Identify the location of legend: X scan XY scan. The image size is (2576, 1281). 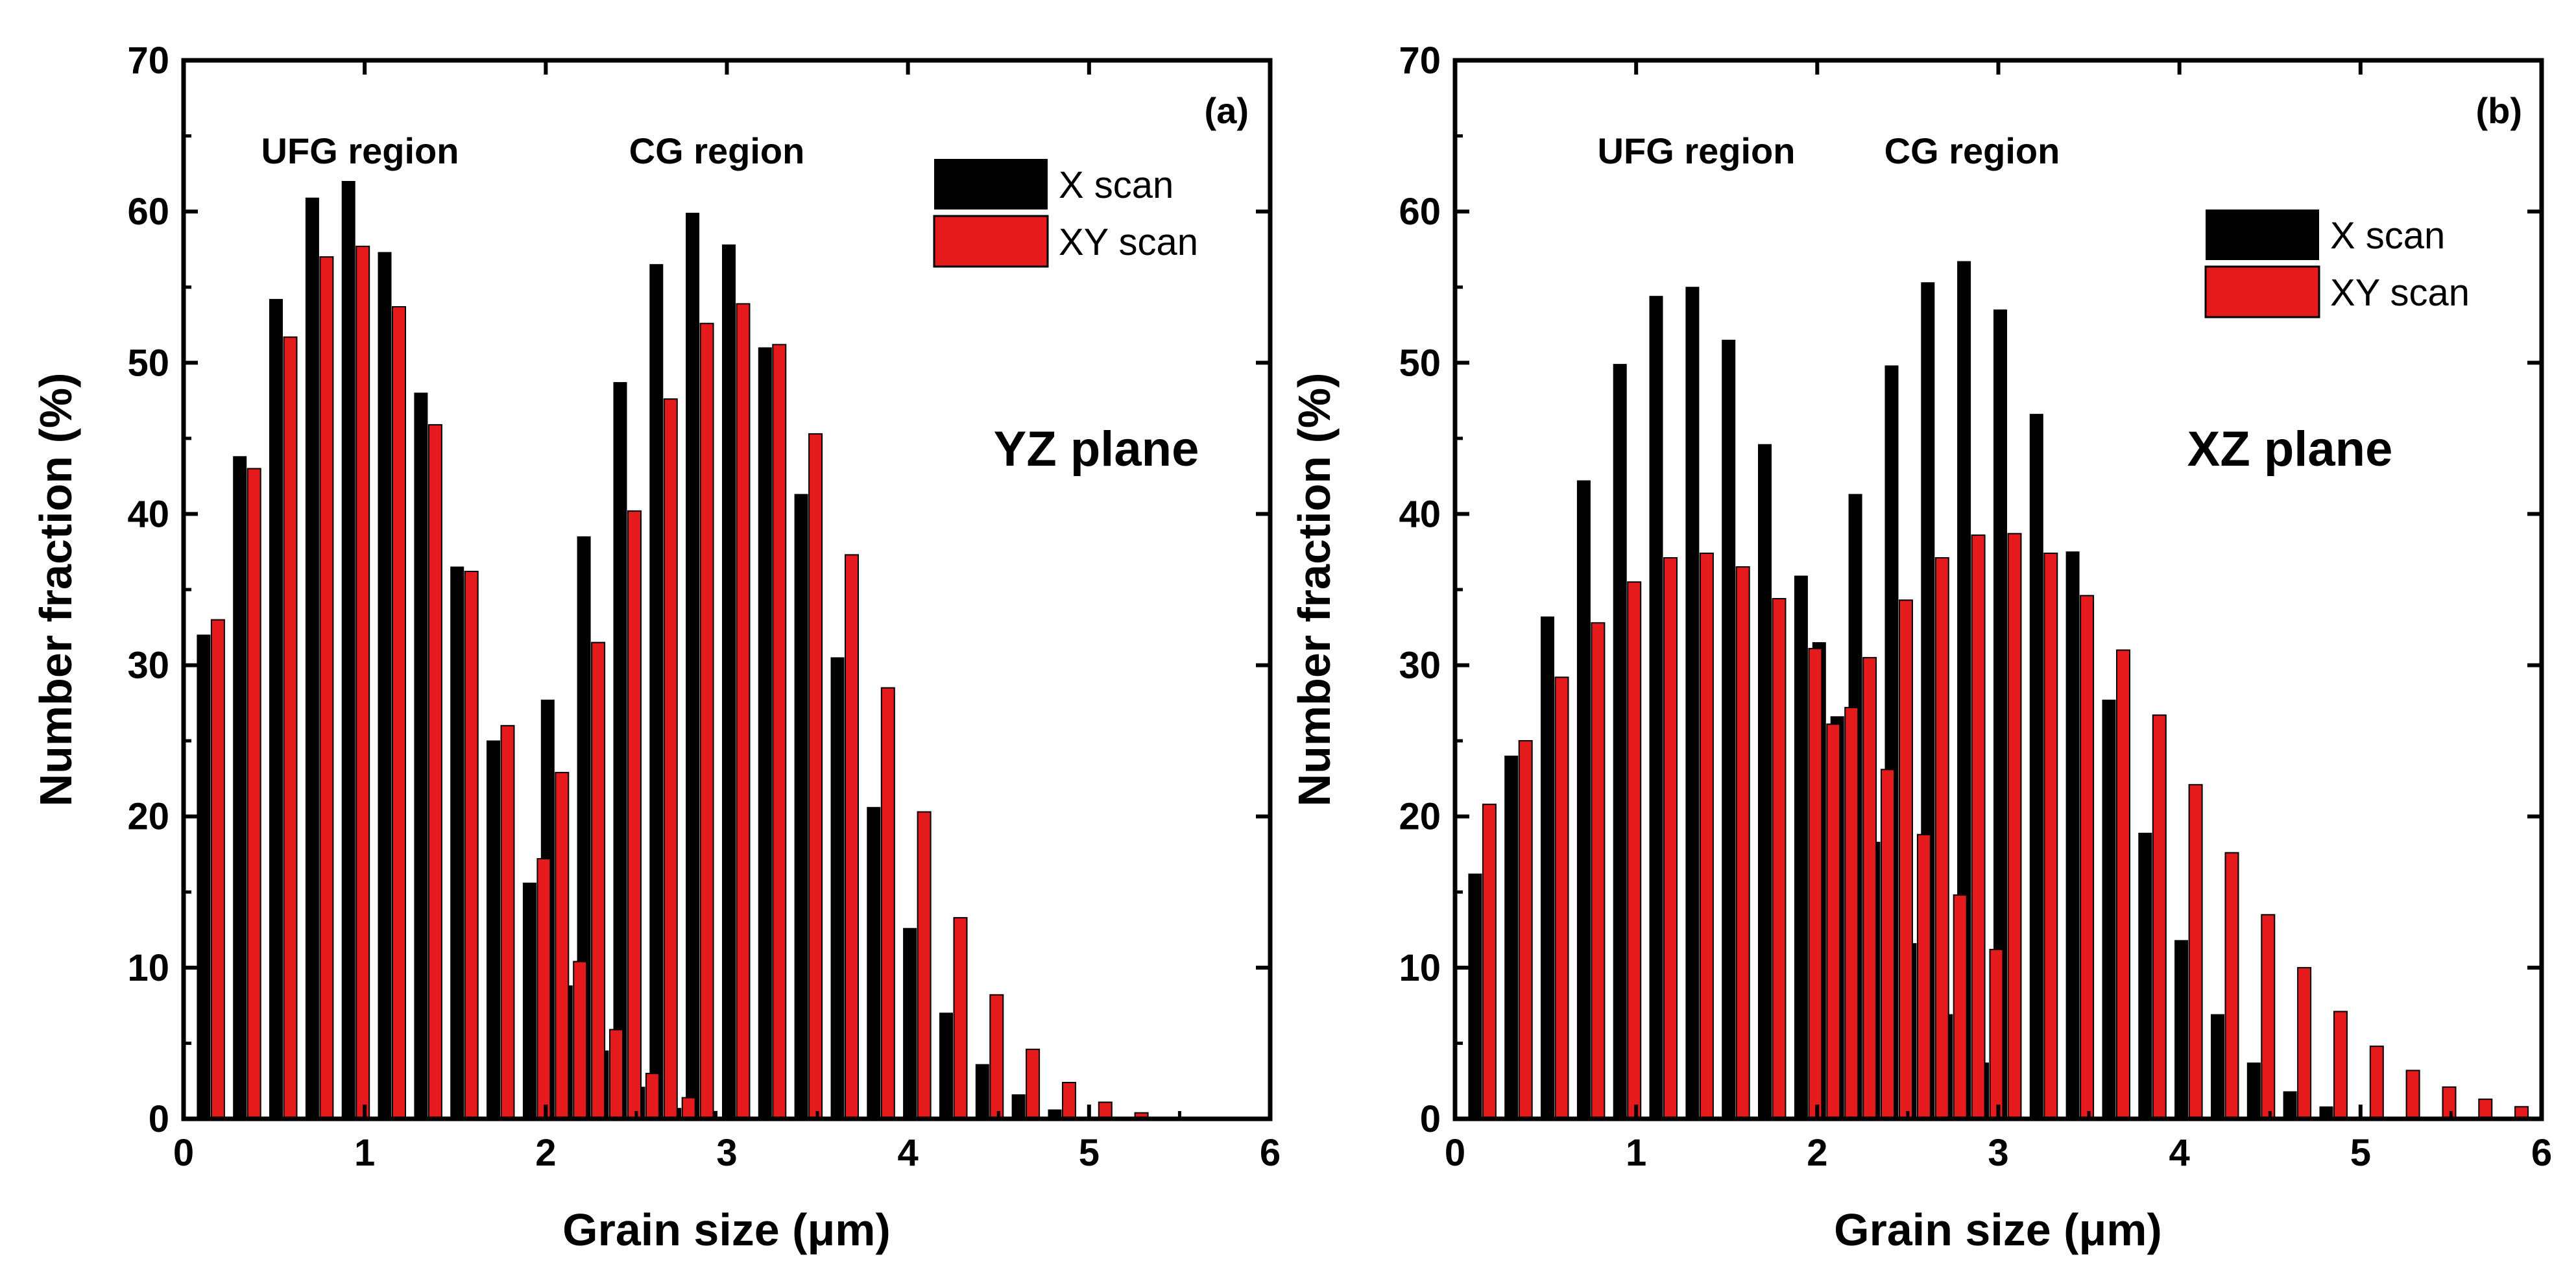
(1065, 213).